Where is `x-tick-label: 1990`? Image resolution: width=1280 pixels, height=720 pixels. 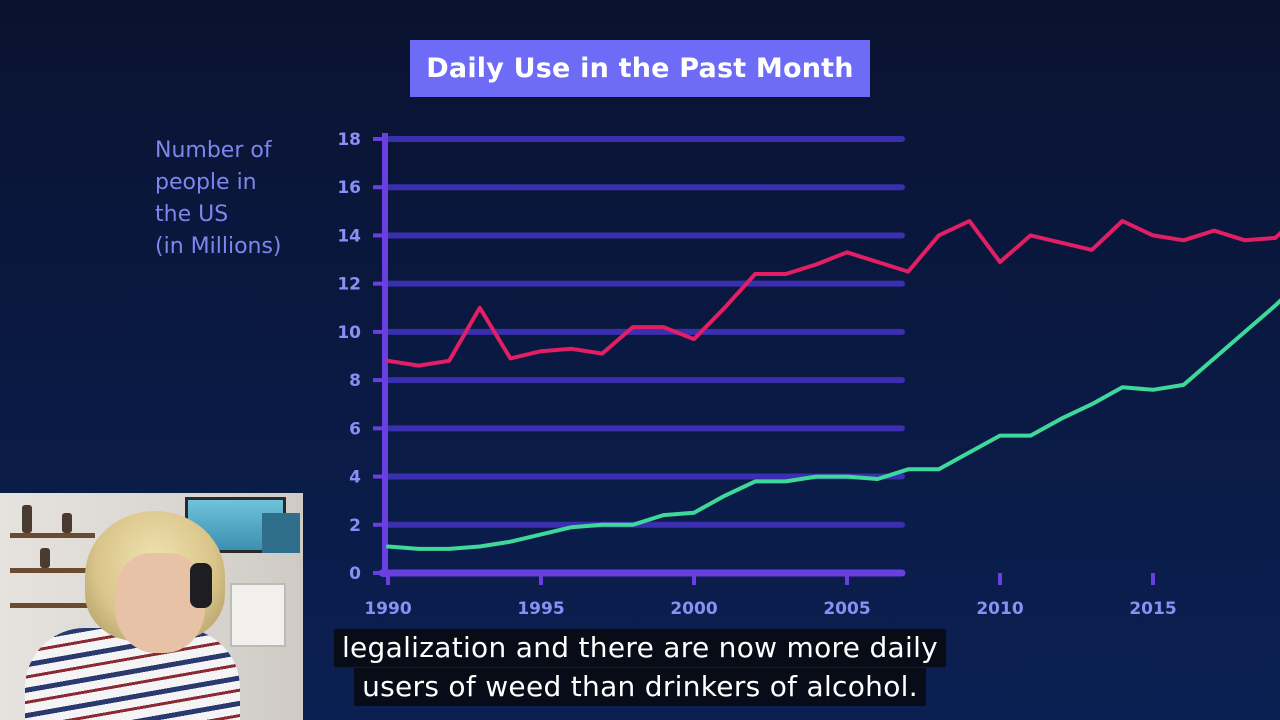 x-tick-label: 1990 is located at coordinates (387, 609).